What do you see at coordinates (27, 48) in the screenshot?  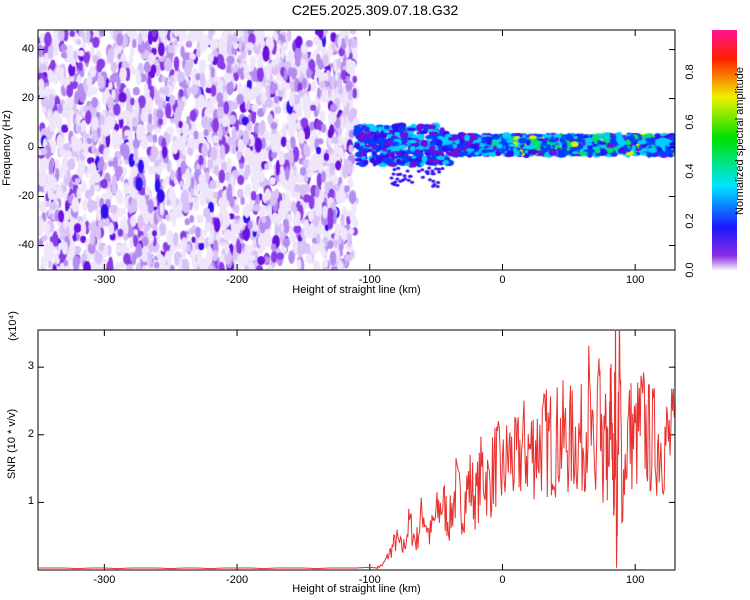 I see `y-tick-label: 40` at bounding box center [27, 48].